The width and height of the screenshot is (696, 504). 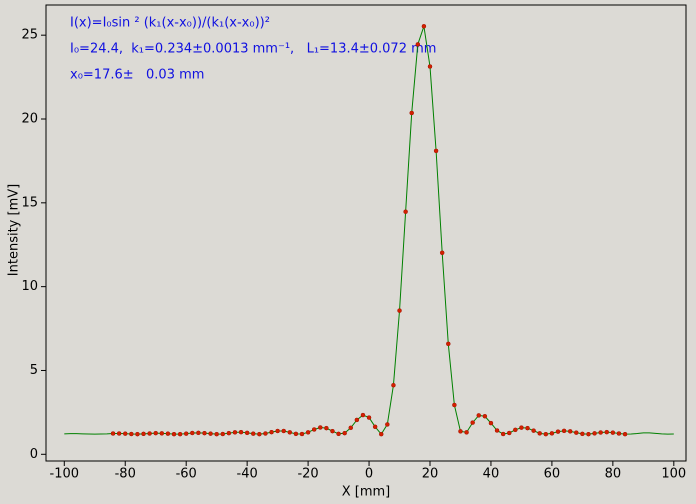 I want to click on x-axis-label: X [mm], so click(x=366, y=492).